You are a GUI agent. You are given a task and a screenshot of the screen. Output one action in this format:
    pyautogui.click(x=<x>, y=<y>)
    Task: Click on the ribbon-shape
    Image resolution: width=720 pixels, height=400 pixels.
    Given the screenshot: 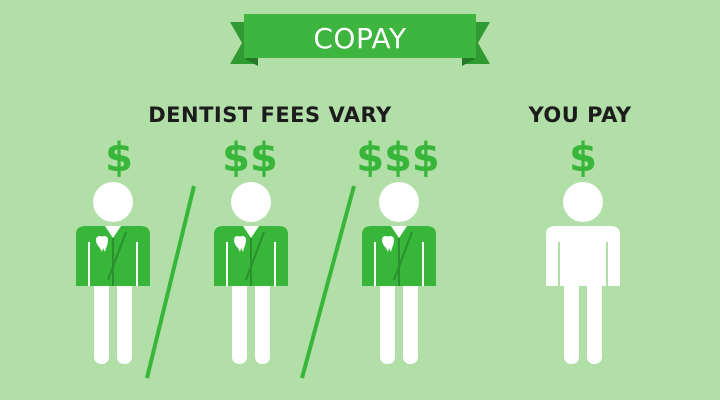 What is the action you would take?
    pyautogui.click(x=360, y=40)
    